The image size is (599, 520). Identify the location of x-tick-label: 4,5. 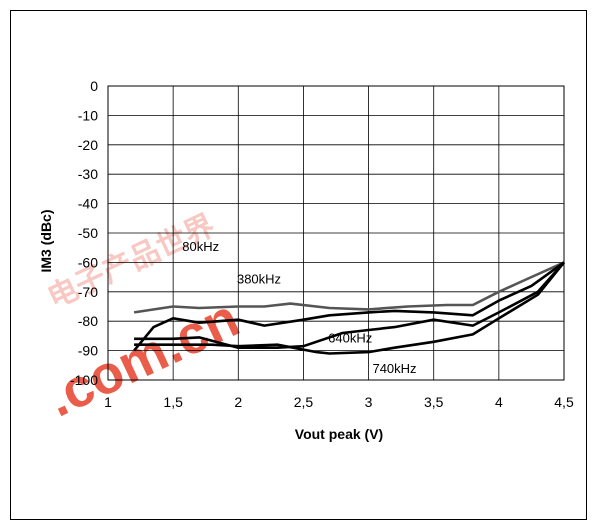
(564, 402).